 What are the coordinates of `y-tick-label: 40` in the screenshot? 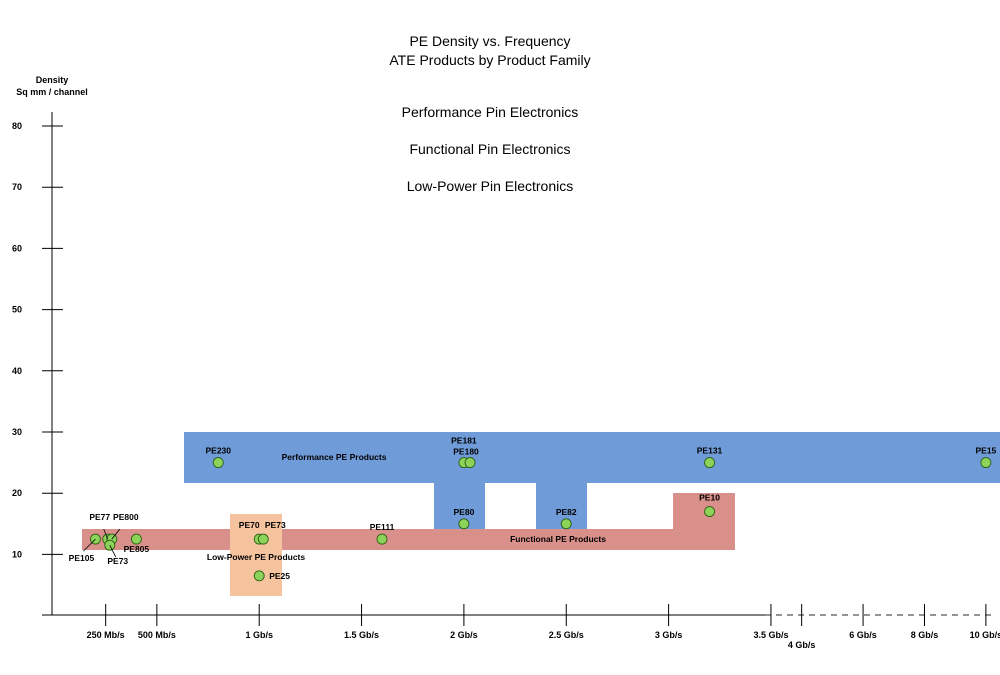 It's located at (17, 371).